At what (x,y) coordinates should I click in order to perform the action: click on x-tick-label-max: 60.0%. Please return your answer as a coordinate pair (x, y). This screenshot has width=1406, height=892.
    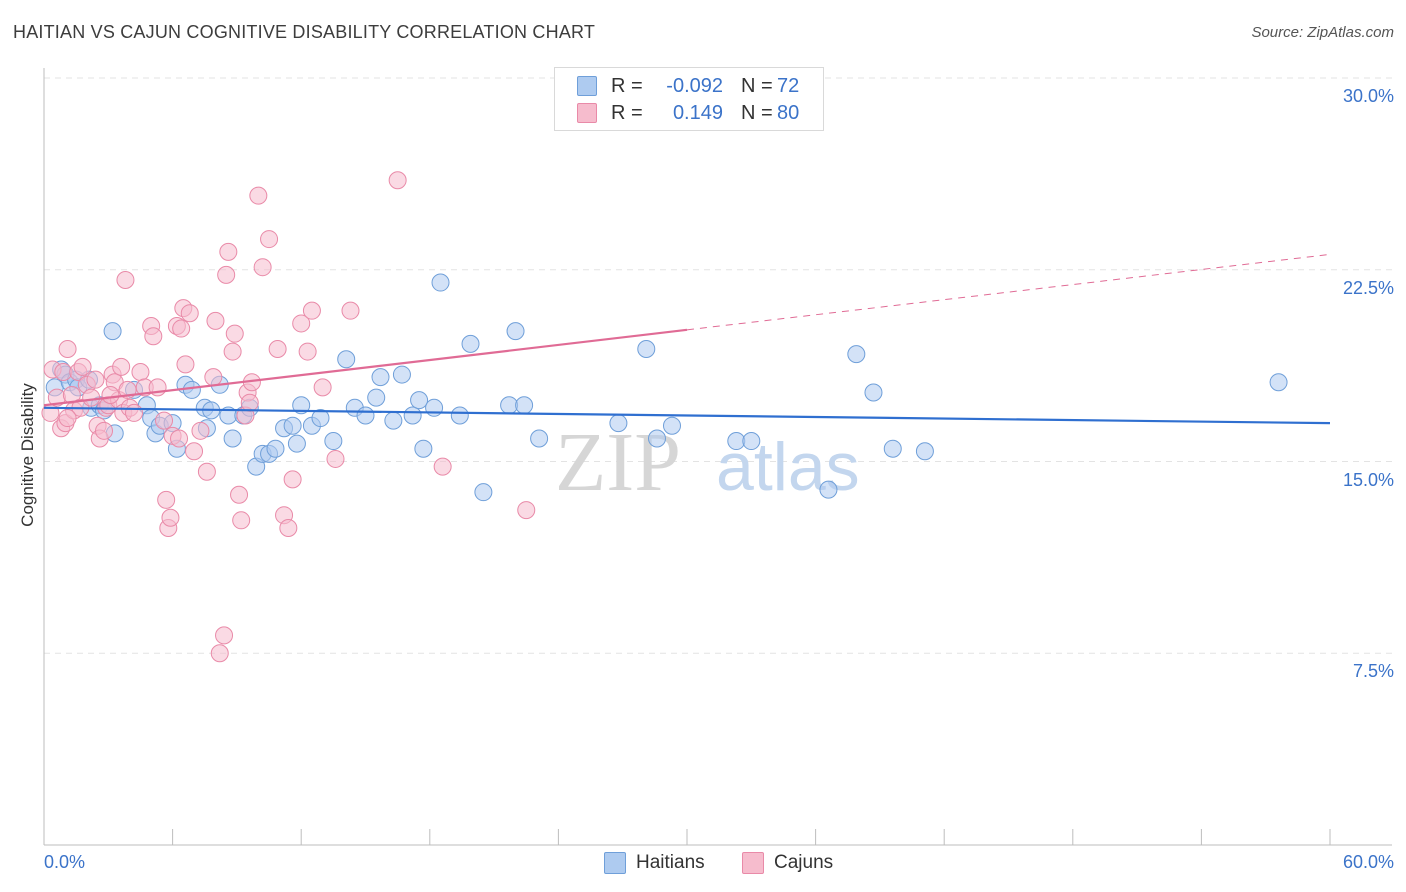
    Looking at the image, I should click on (1368, 862).